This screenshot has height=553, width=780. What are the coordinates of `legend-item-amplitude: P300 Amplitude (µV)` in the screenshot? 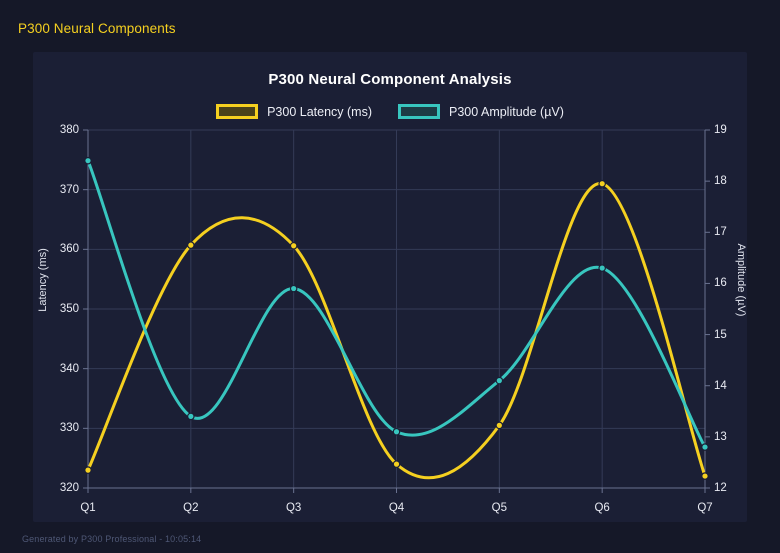 It's located at (481, 111).